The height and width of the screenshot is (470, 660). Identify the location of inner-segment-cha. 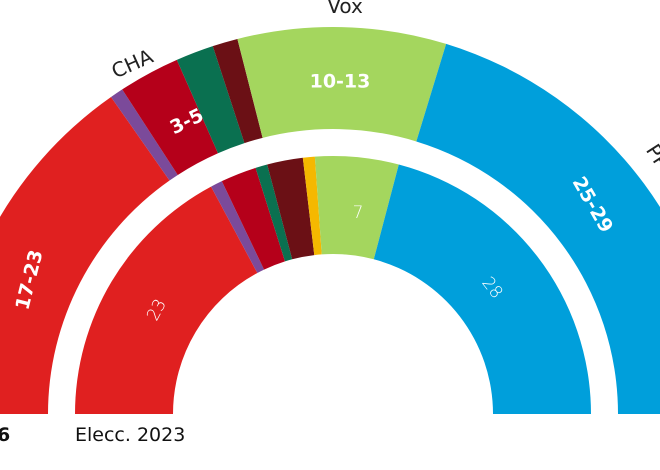
(253, 218).